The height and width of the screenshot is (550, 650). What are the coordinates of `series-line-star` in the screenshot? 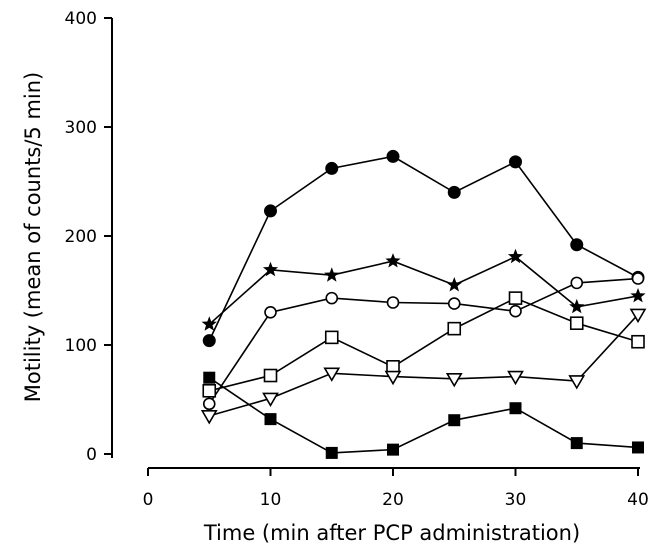 It's located at (423, 290).